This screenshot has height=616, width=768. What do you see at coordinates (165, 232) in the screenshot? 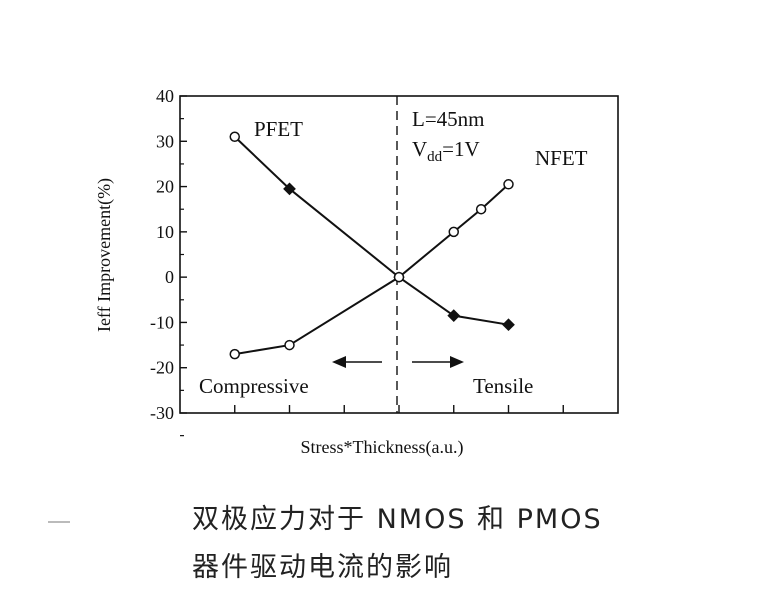
I see `y-tick-label: 10` at bounding box center [165, 232].